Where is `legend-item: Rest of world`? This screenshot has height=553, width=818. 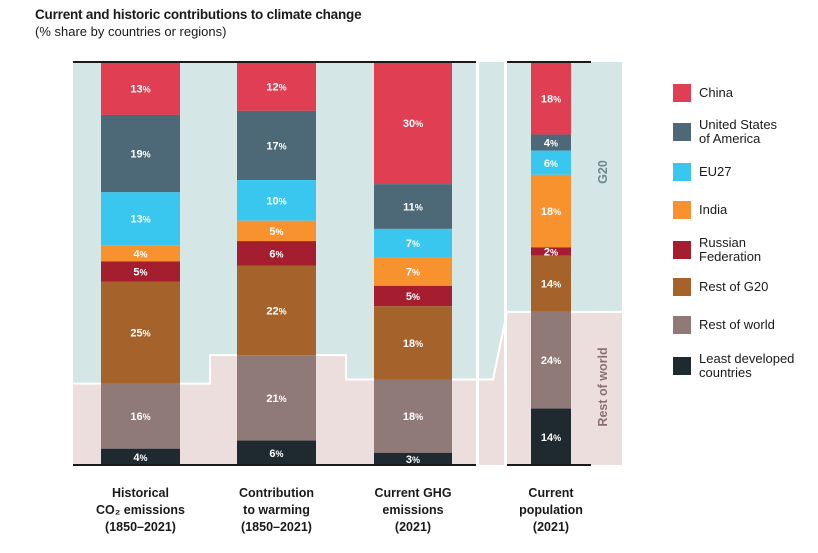
legend-item: Rest of world is located at coordinates (741, 325).